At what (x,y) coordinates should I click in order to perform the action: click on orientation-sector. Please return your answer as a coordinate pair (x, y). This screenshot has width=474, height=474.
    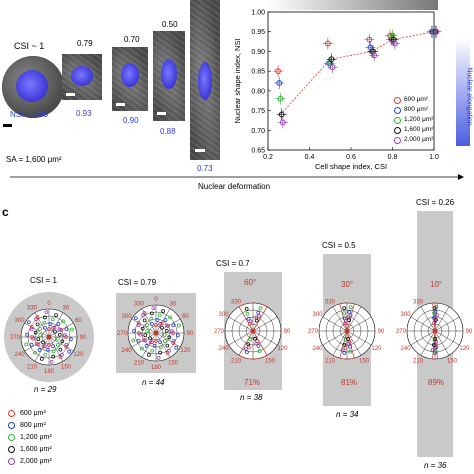
    Looking at the image, I should click on (347, 317).